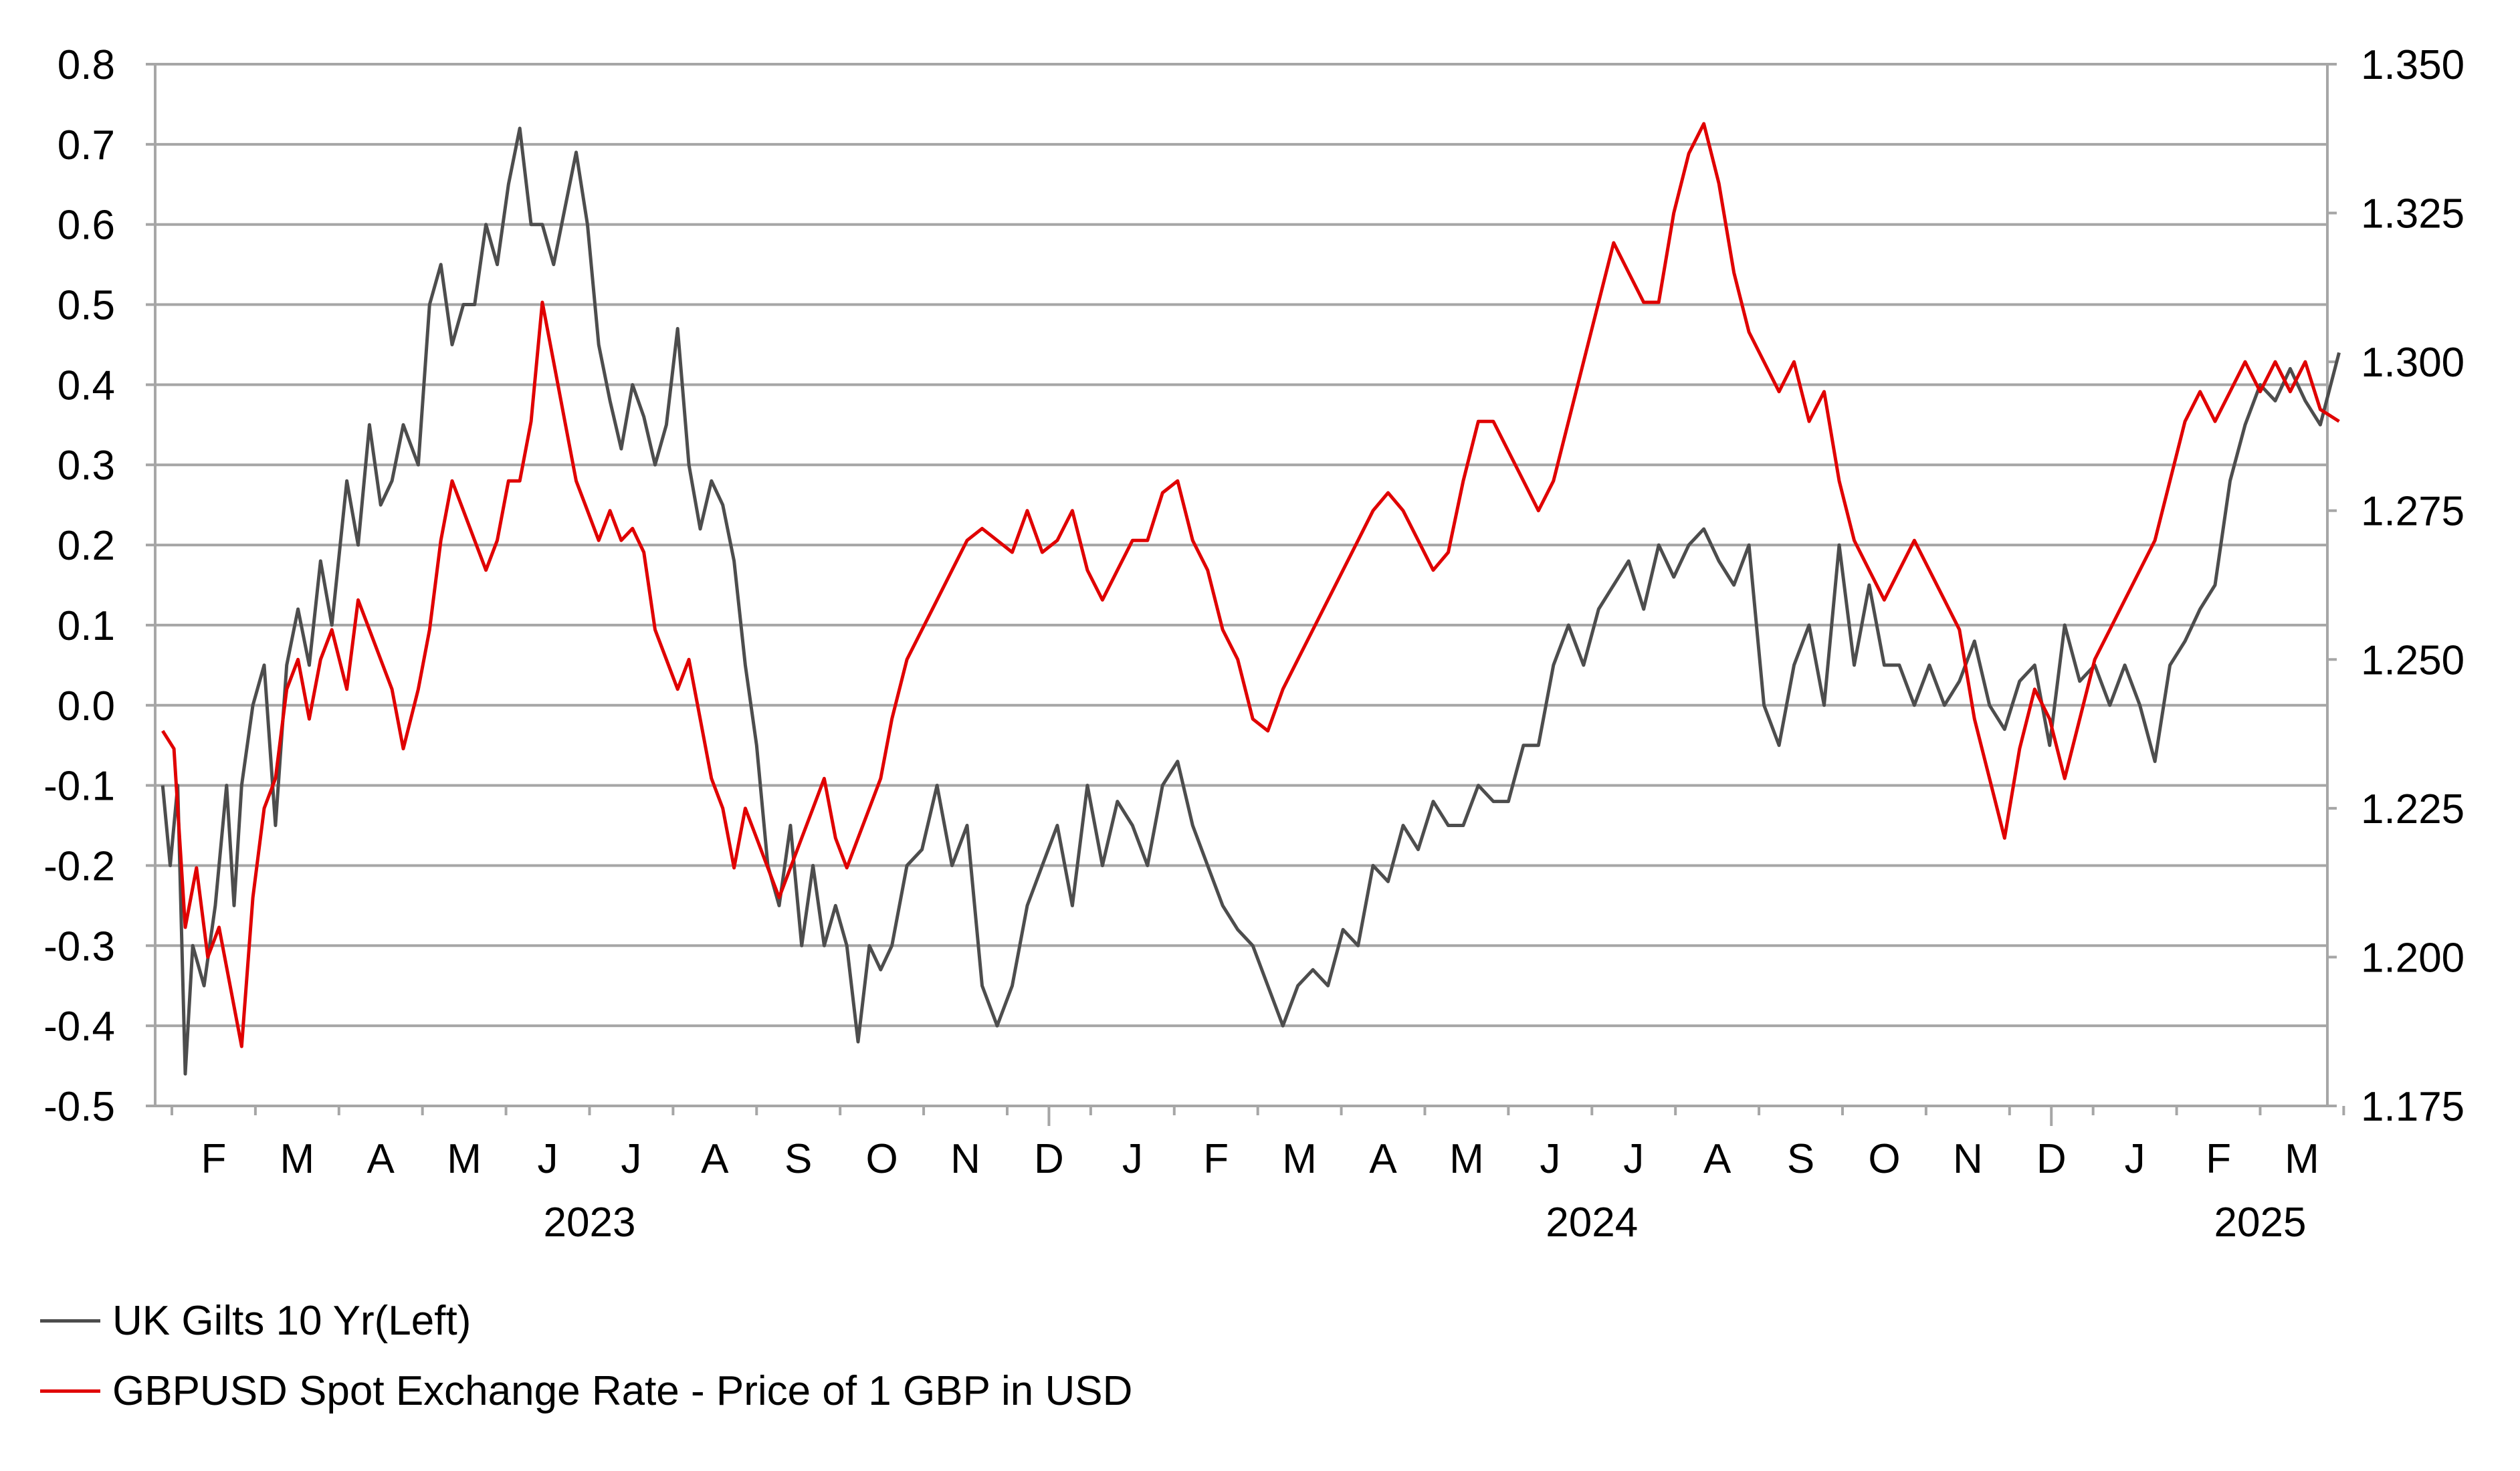 Image resolution: width=2520 pixels, height=1471 pixels. I want to click on left-tick-label: 0.7, so click(86, 145).